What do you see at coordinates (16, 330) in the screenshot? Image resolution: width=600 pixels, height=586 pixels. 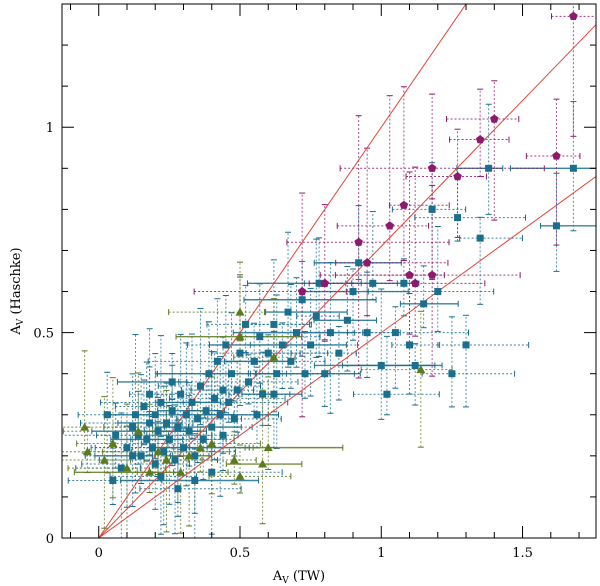 I see `y-axis-label-main: A` at bounding box center [16, 330].